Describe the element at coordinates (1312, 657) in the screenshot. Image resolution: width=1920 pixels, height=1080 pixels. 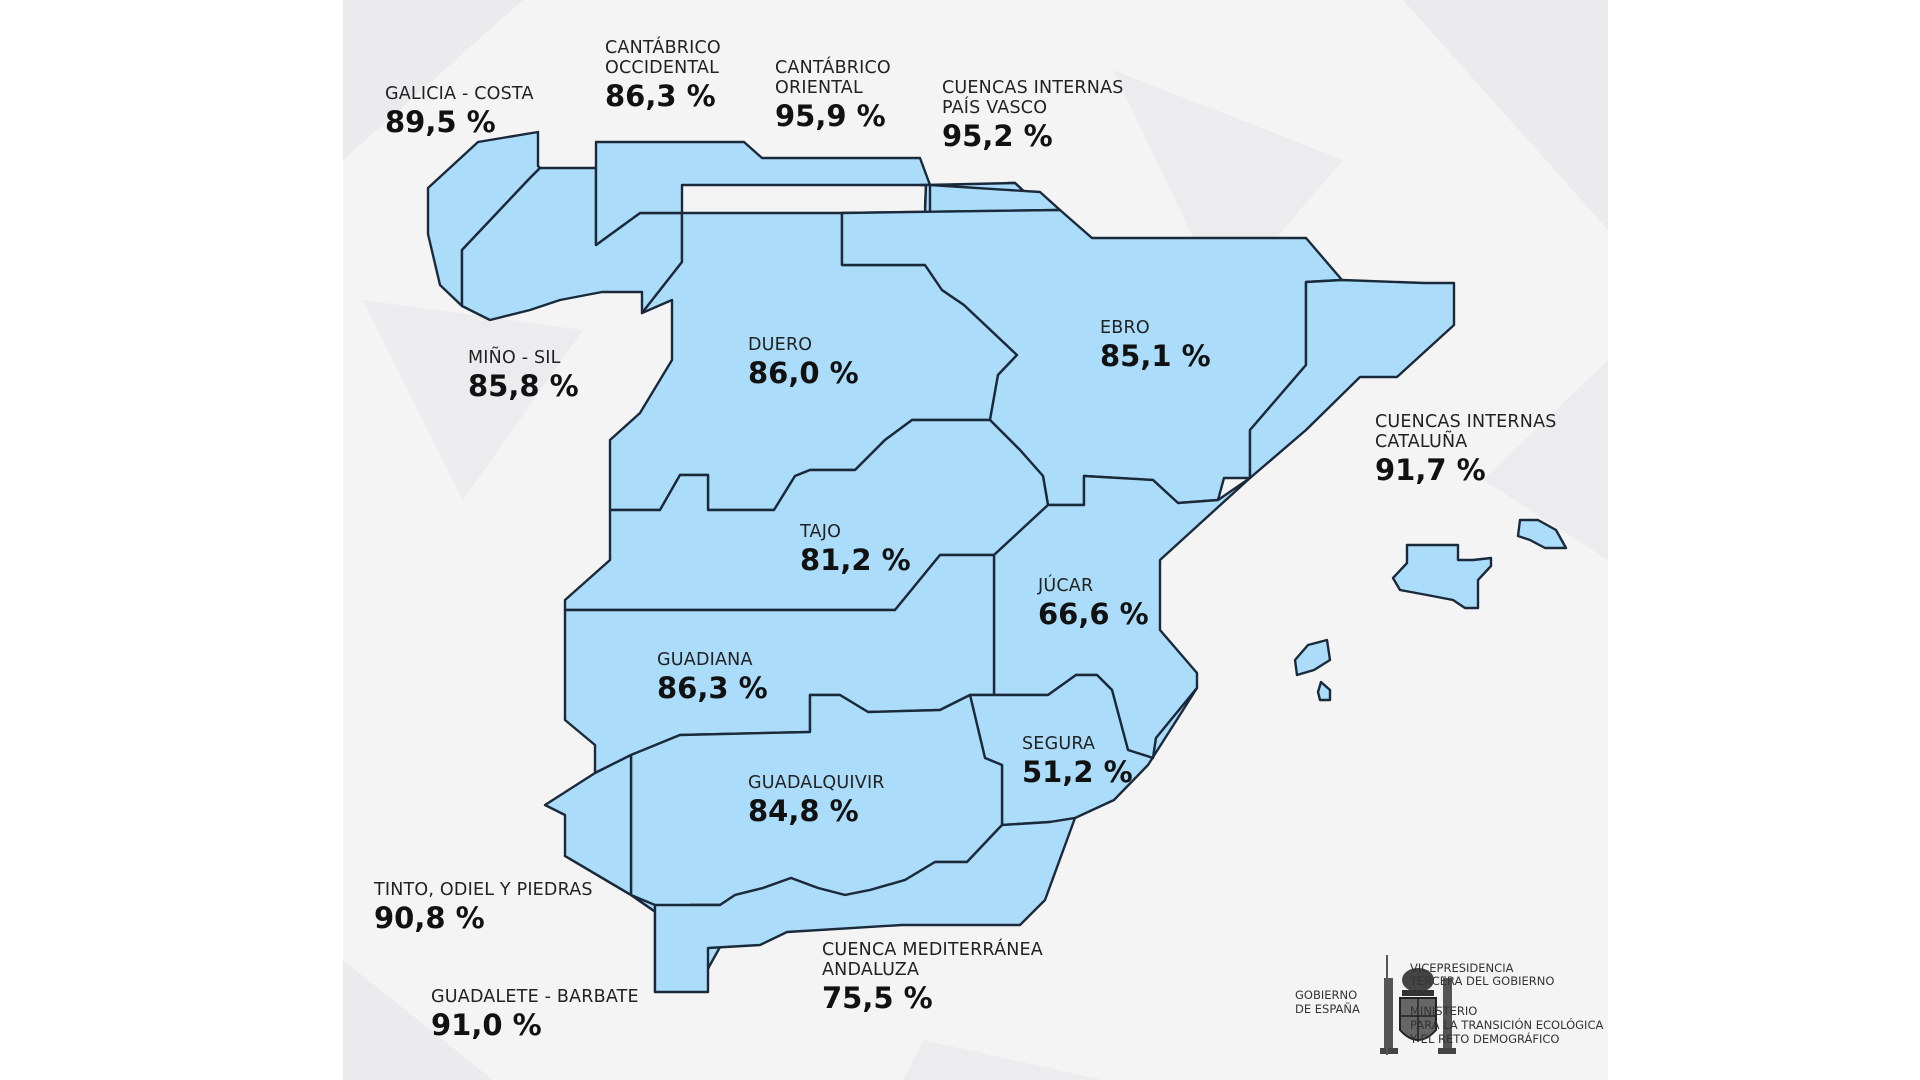
I see `island-ibiza` at that location.